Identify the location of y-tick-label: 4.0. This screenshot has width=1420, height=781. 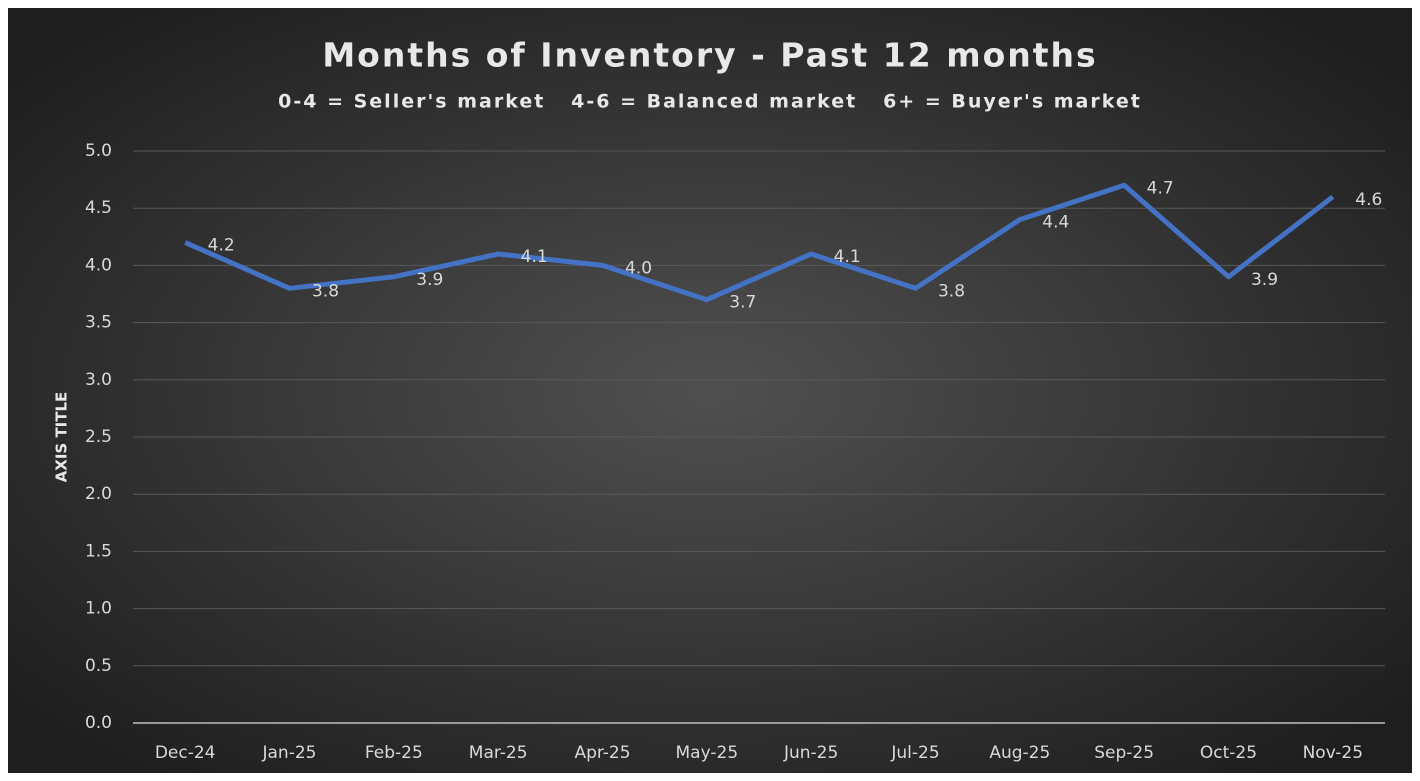
(98, 265).